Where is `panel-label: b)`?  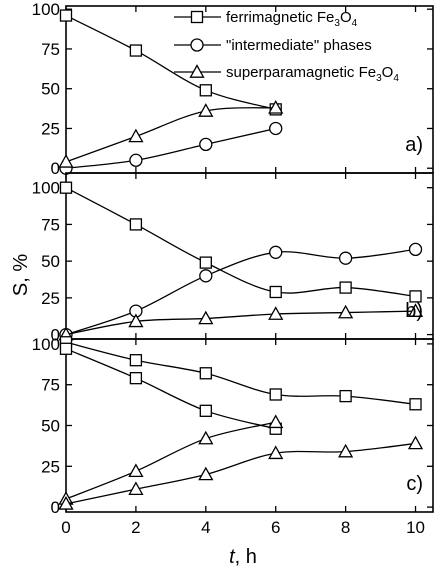
panel-label: b) is located at coordinates (414, 311).